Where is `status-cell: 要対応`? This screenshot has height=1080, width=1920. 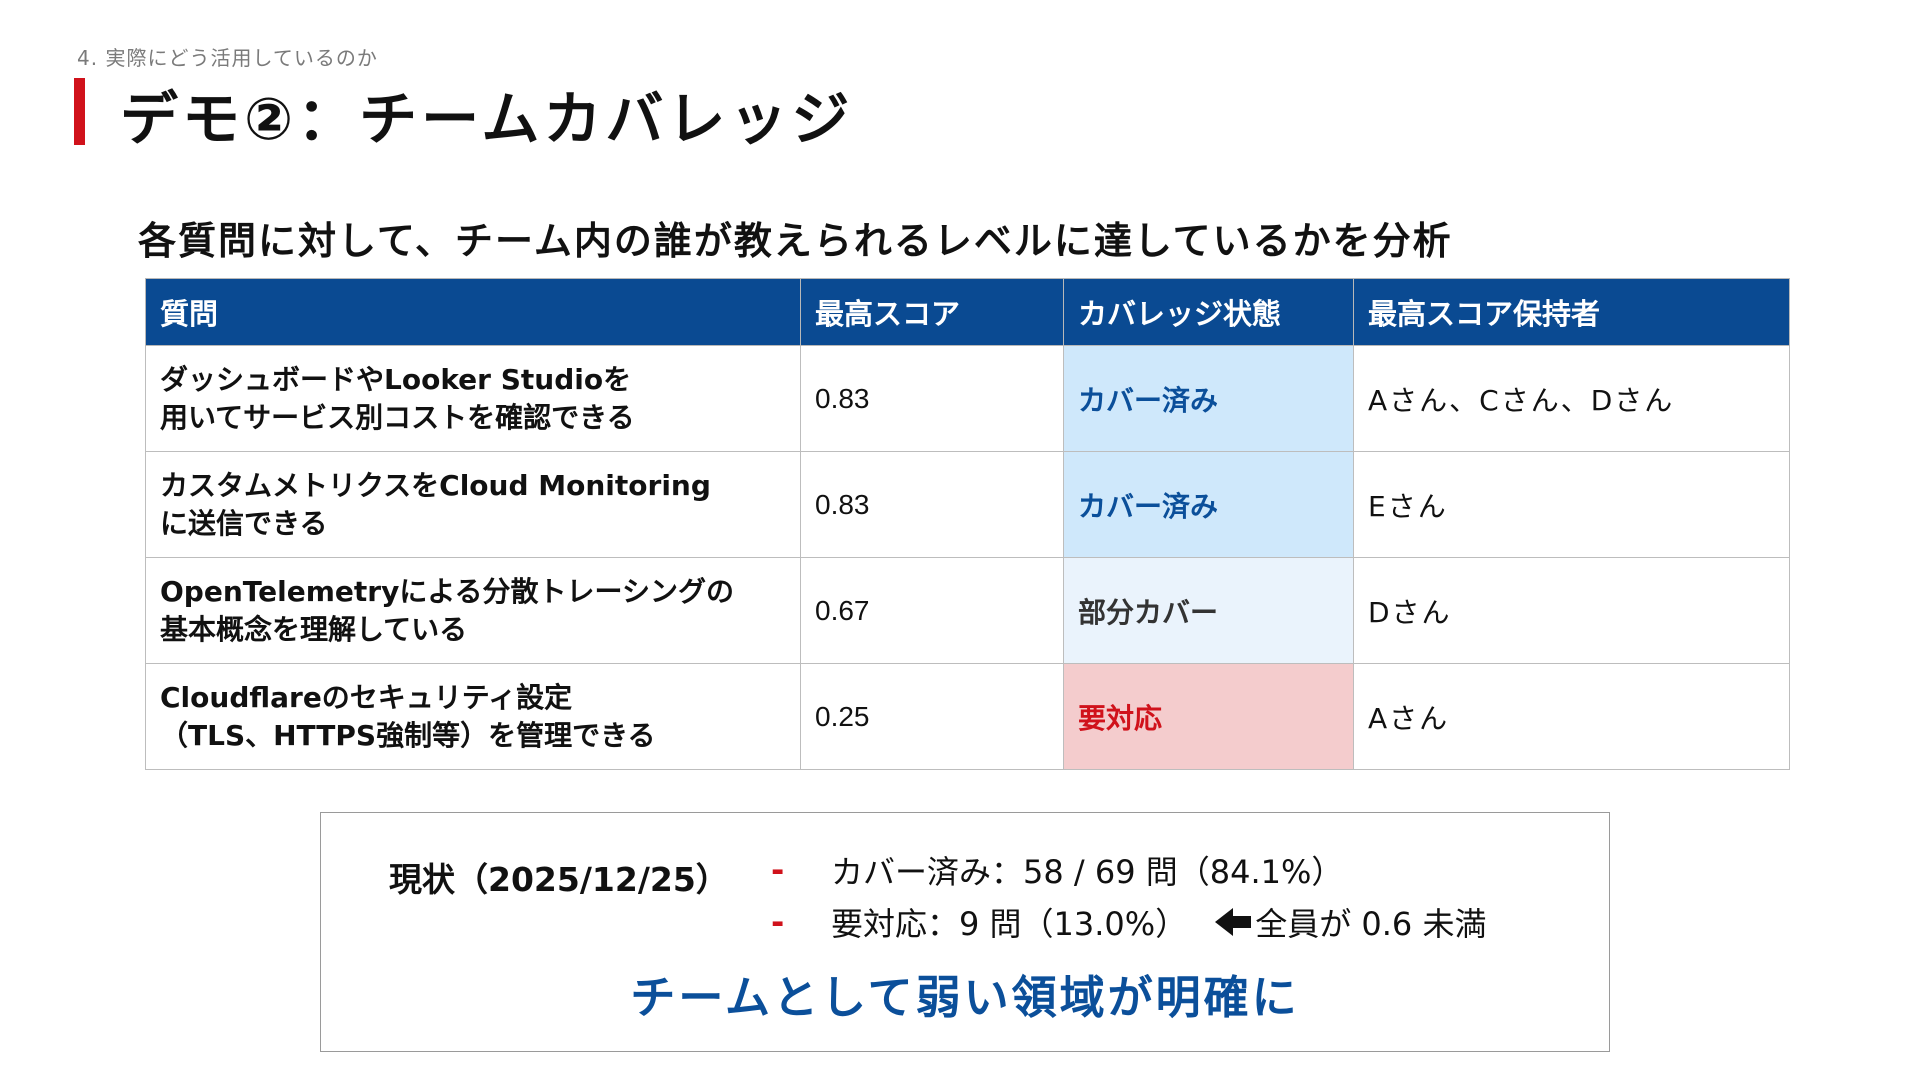 status-cell: 要対応 is located at coordinates (1208, 716).